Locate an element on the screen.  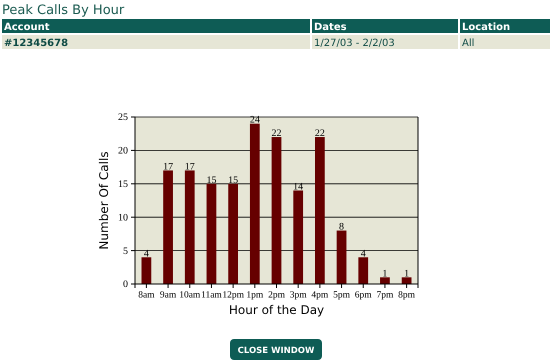
y-tick-label: 10 is located at coordinates (123, 218).